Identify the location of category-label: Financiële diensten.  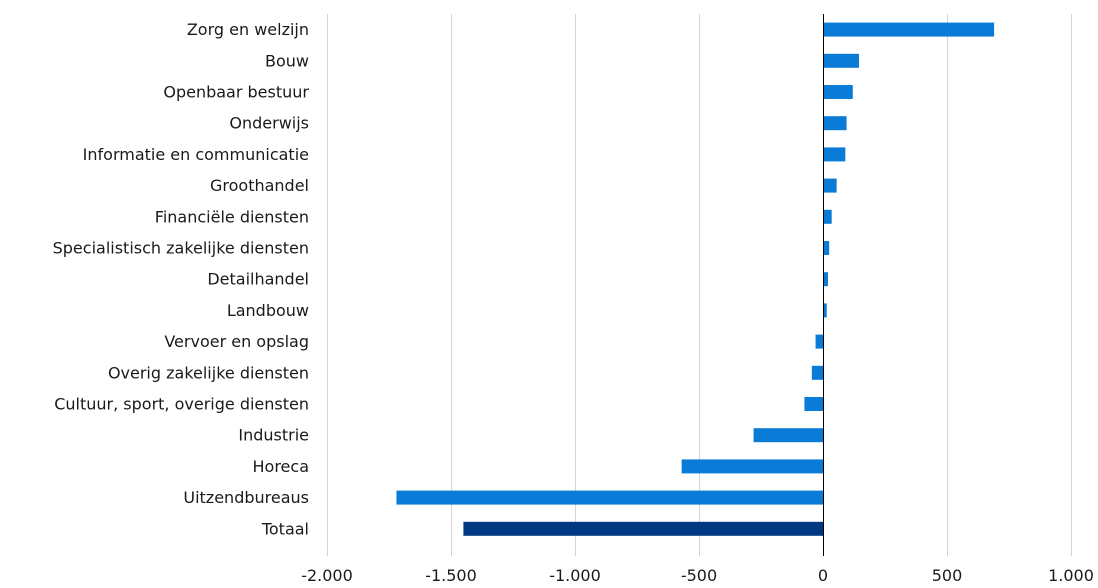
(232, 216).